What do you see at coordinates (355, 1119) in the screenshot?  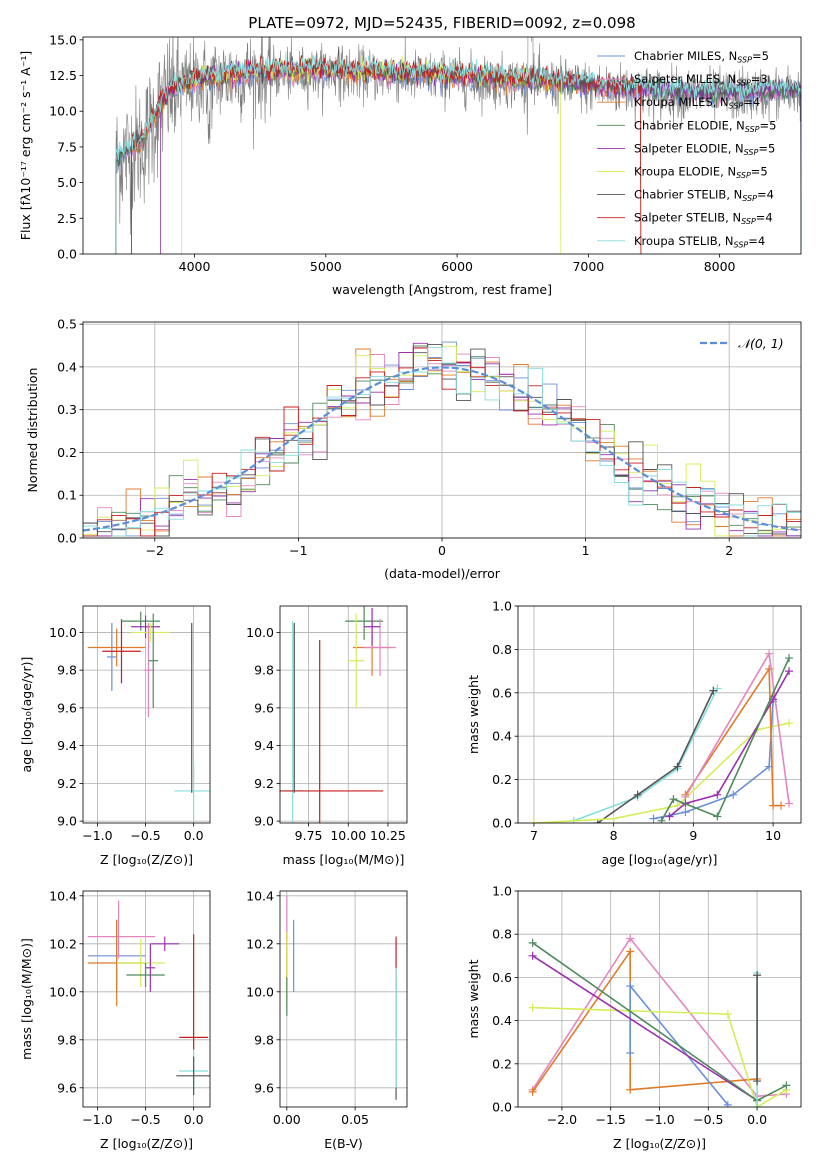 I see `x-tick-label: 0.05` at bounding box center [355, 1119].